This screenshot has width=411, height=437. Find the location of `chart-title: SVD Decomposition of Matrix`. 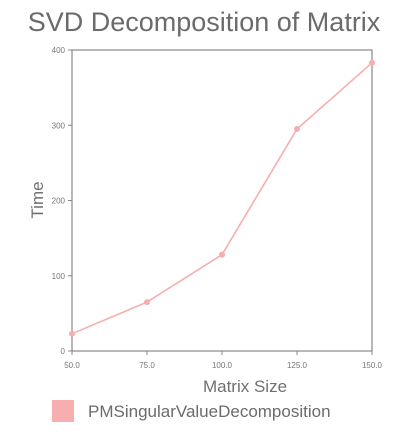

chart-title: SVD Decomposition of Matrix is located at coordinates (204, 22).